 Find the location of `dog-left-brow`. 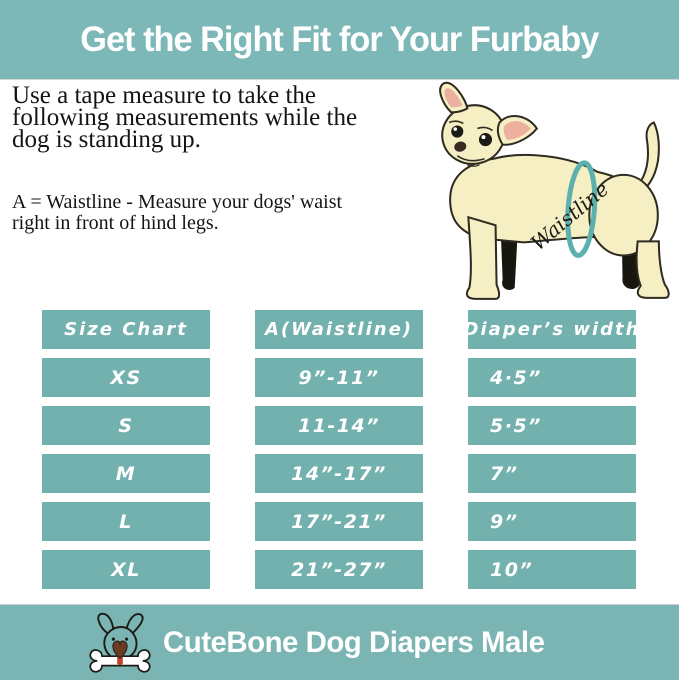

dog-left-brow is located at coordinates (456, 122).